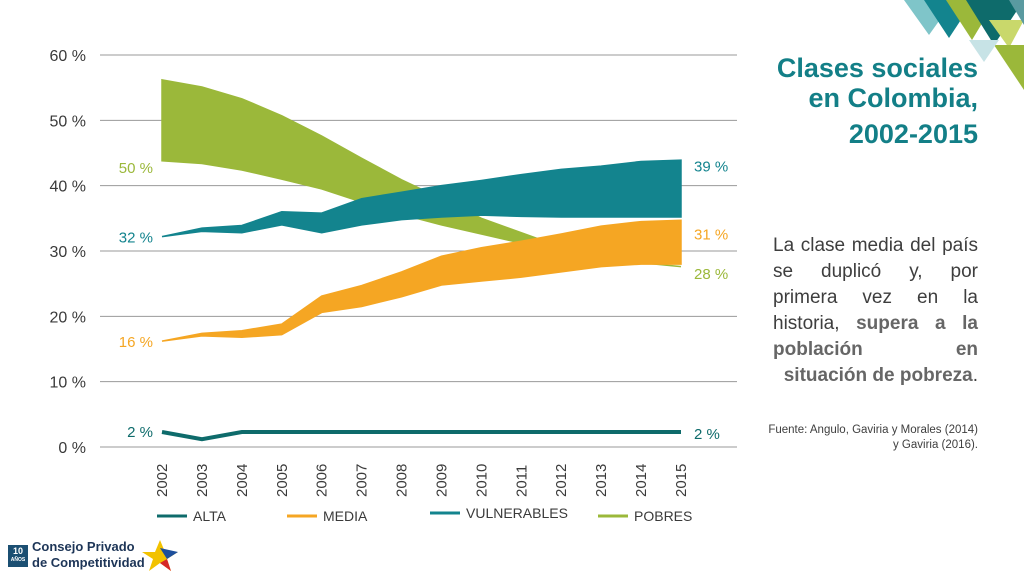 The height and width of the screenshot is (576, 1024). I want to click on y-tick-label: 30 %, so click(68, 252).